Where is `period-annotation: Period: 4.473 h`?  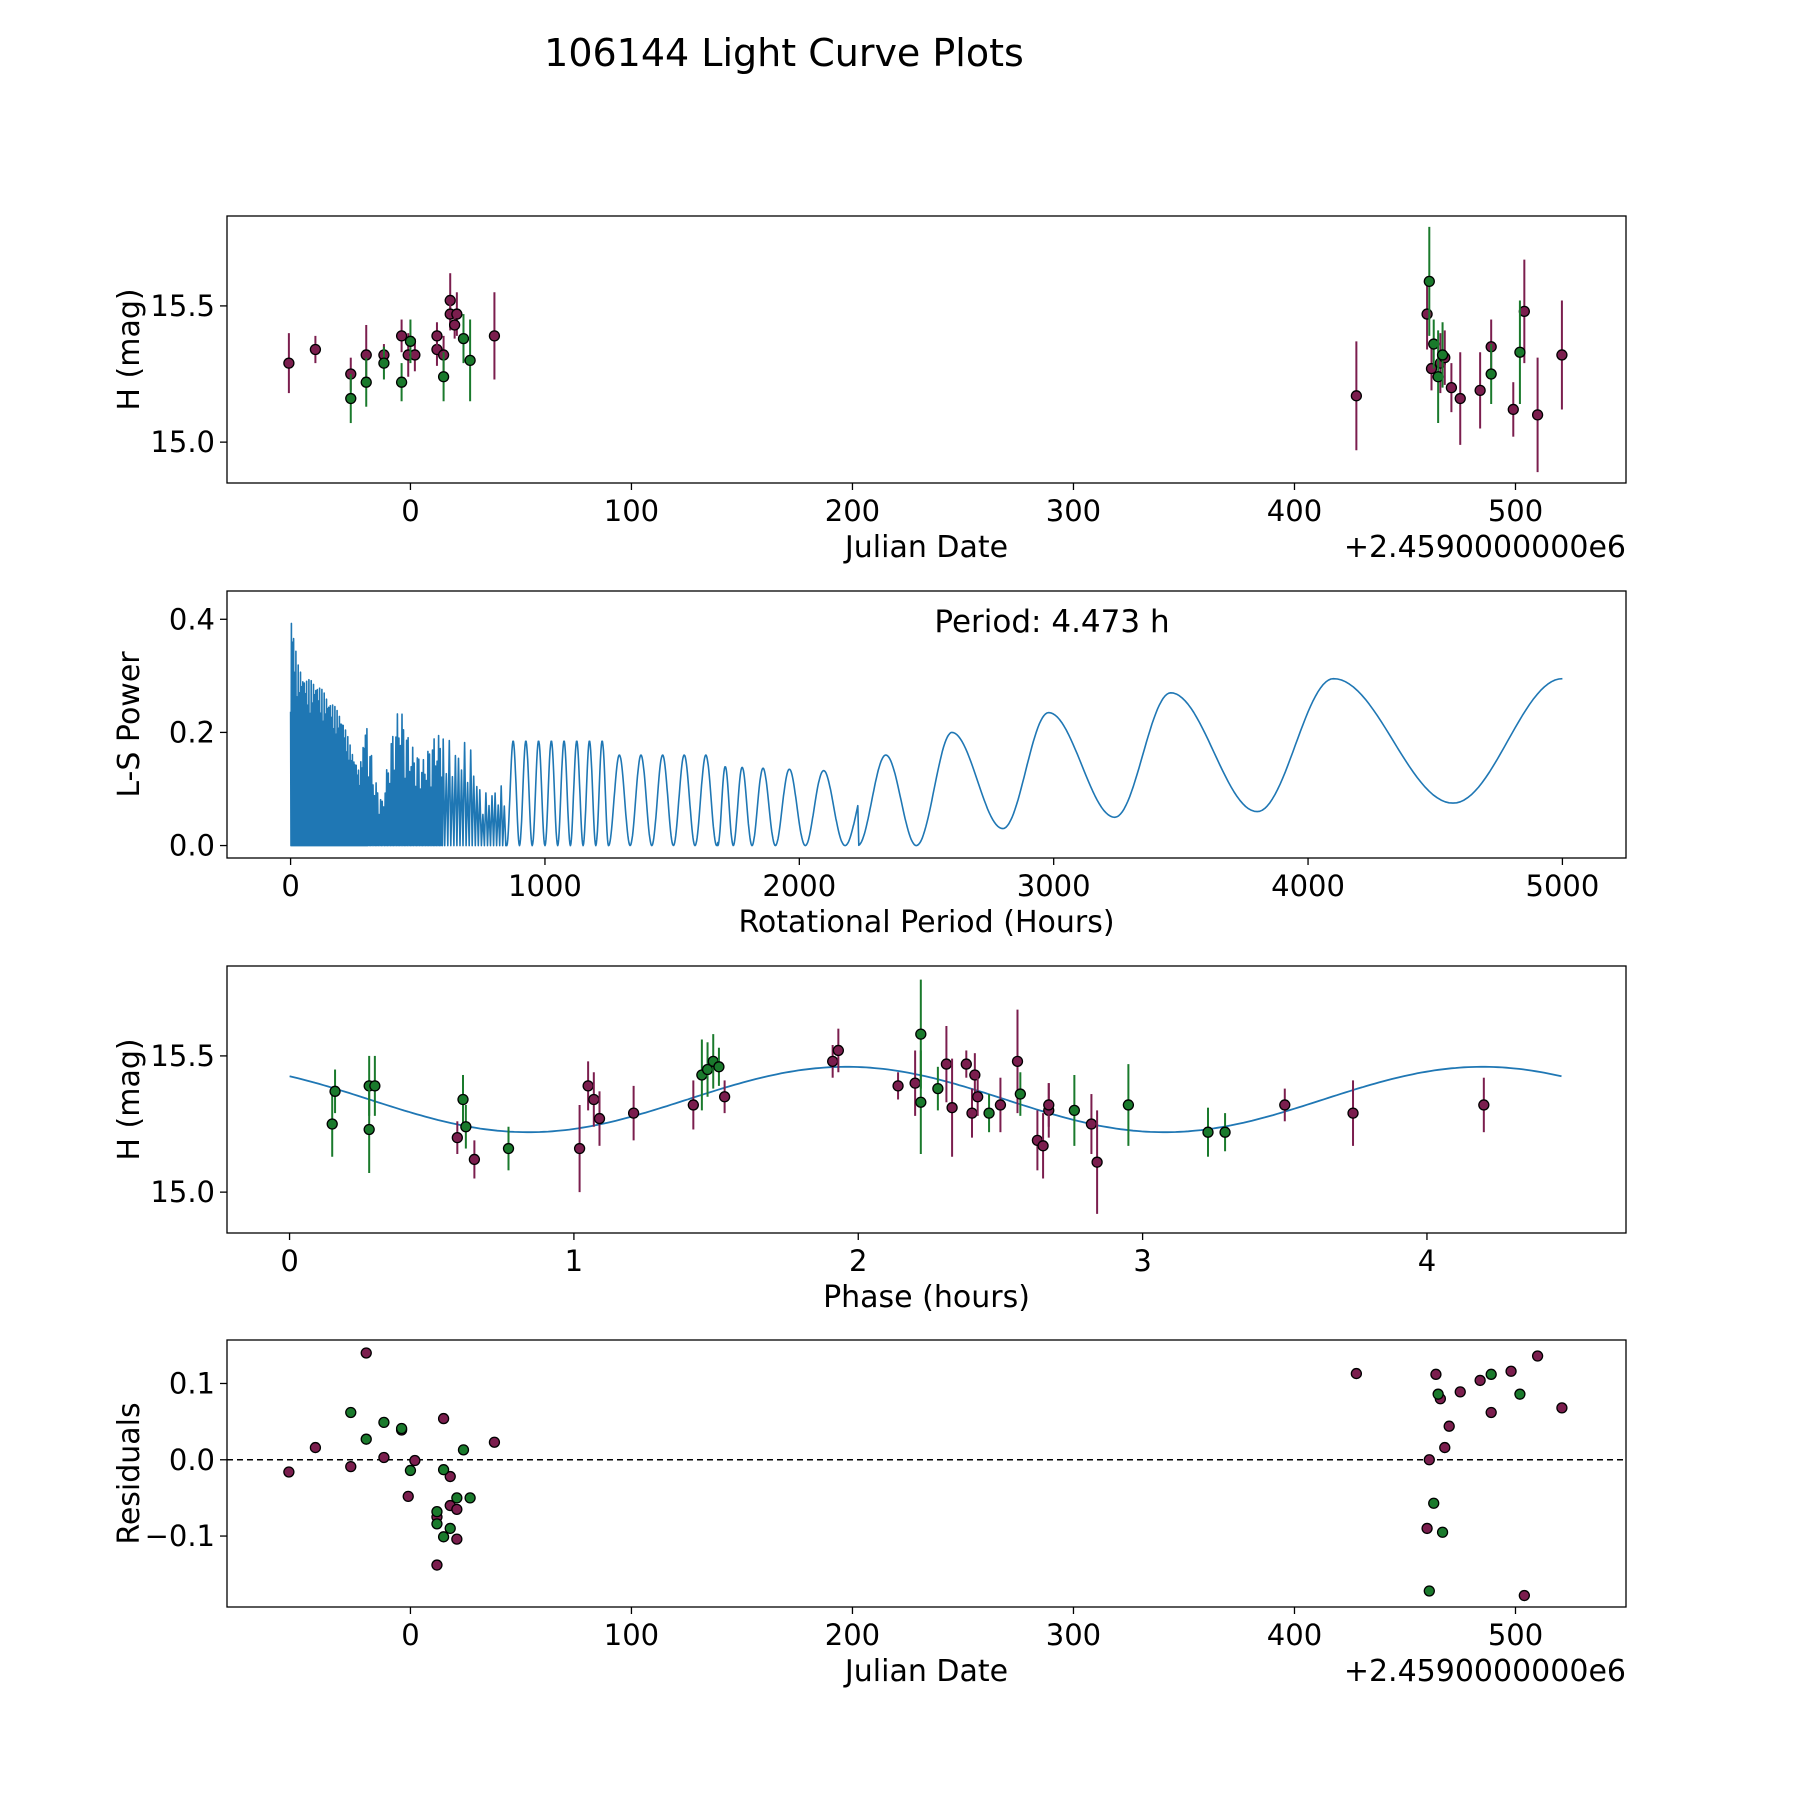
period-annotation: Period: 4.473 h is located at coordinates (1051, 622).